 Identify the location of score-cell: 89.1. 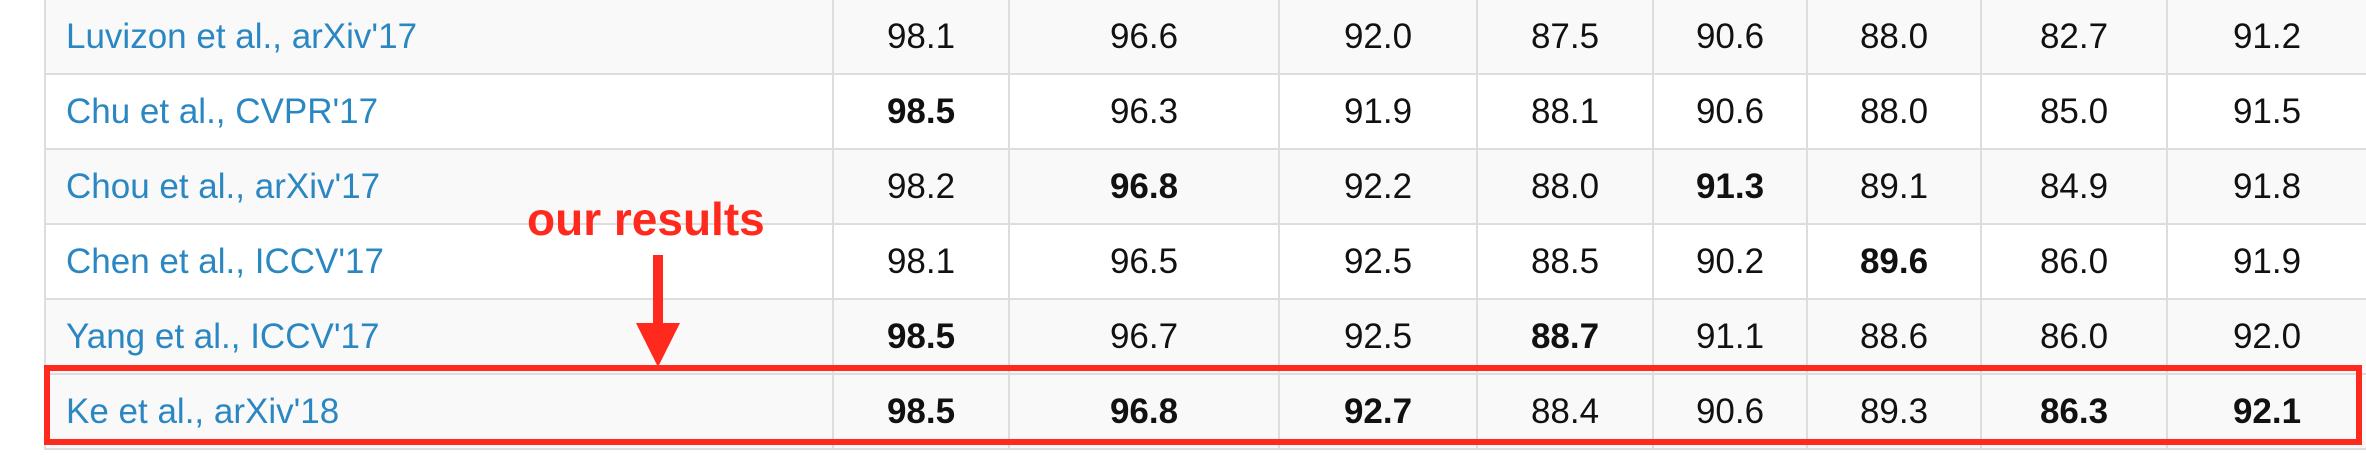
(1894, 186).